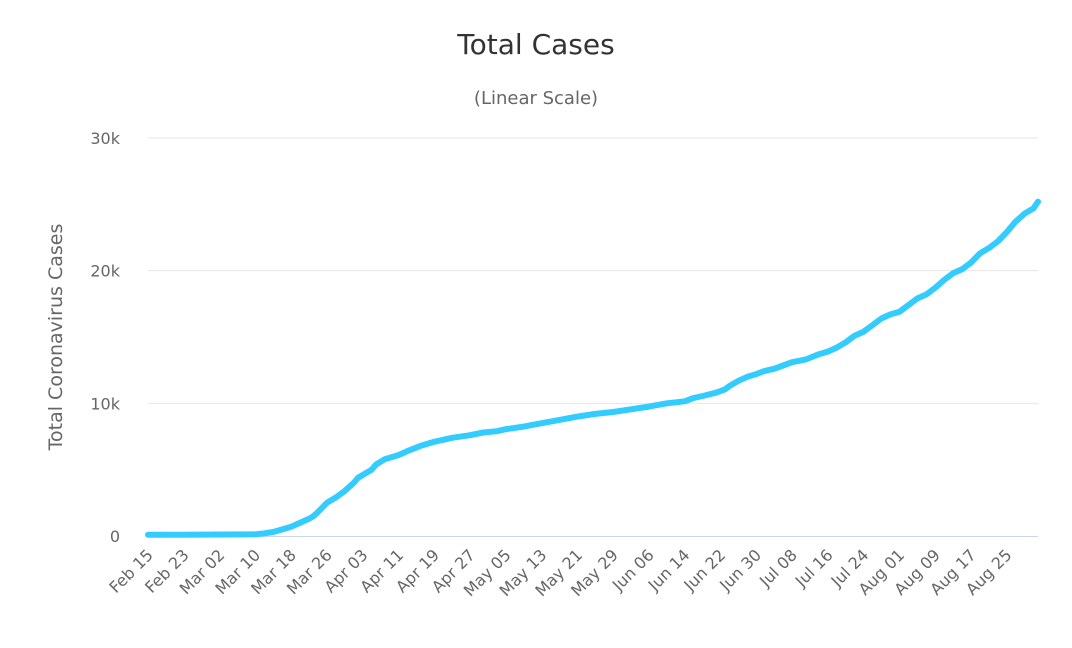 The height and width of the screenshot is (648, 1072). I want to click on x-tick-label: Jul 16, so click(814, 568).